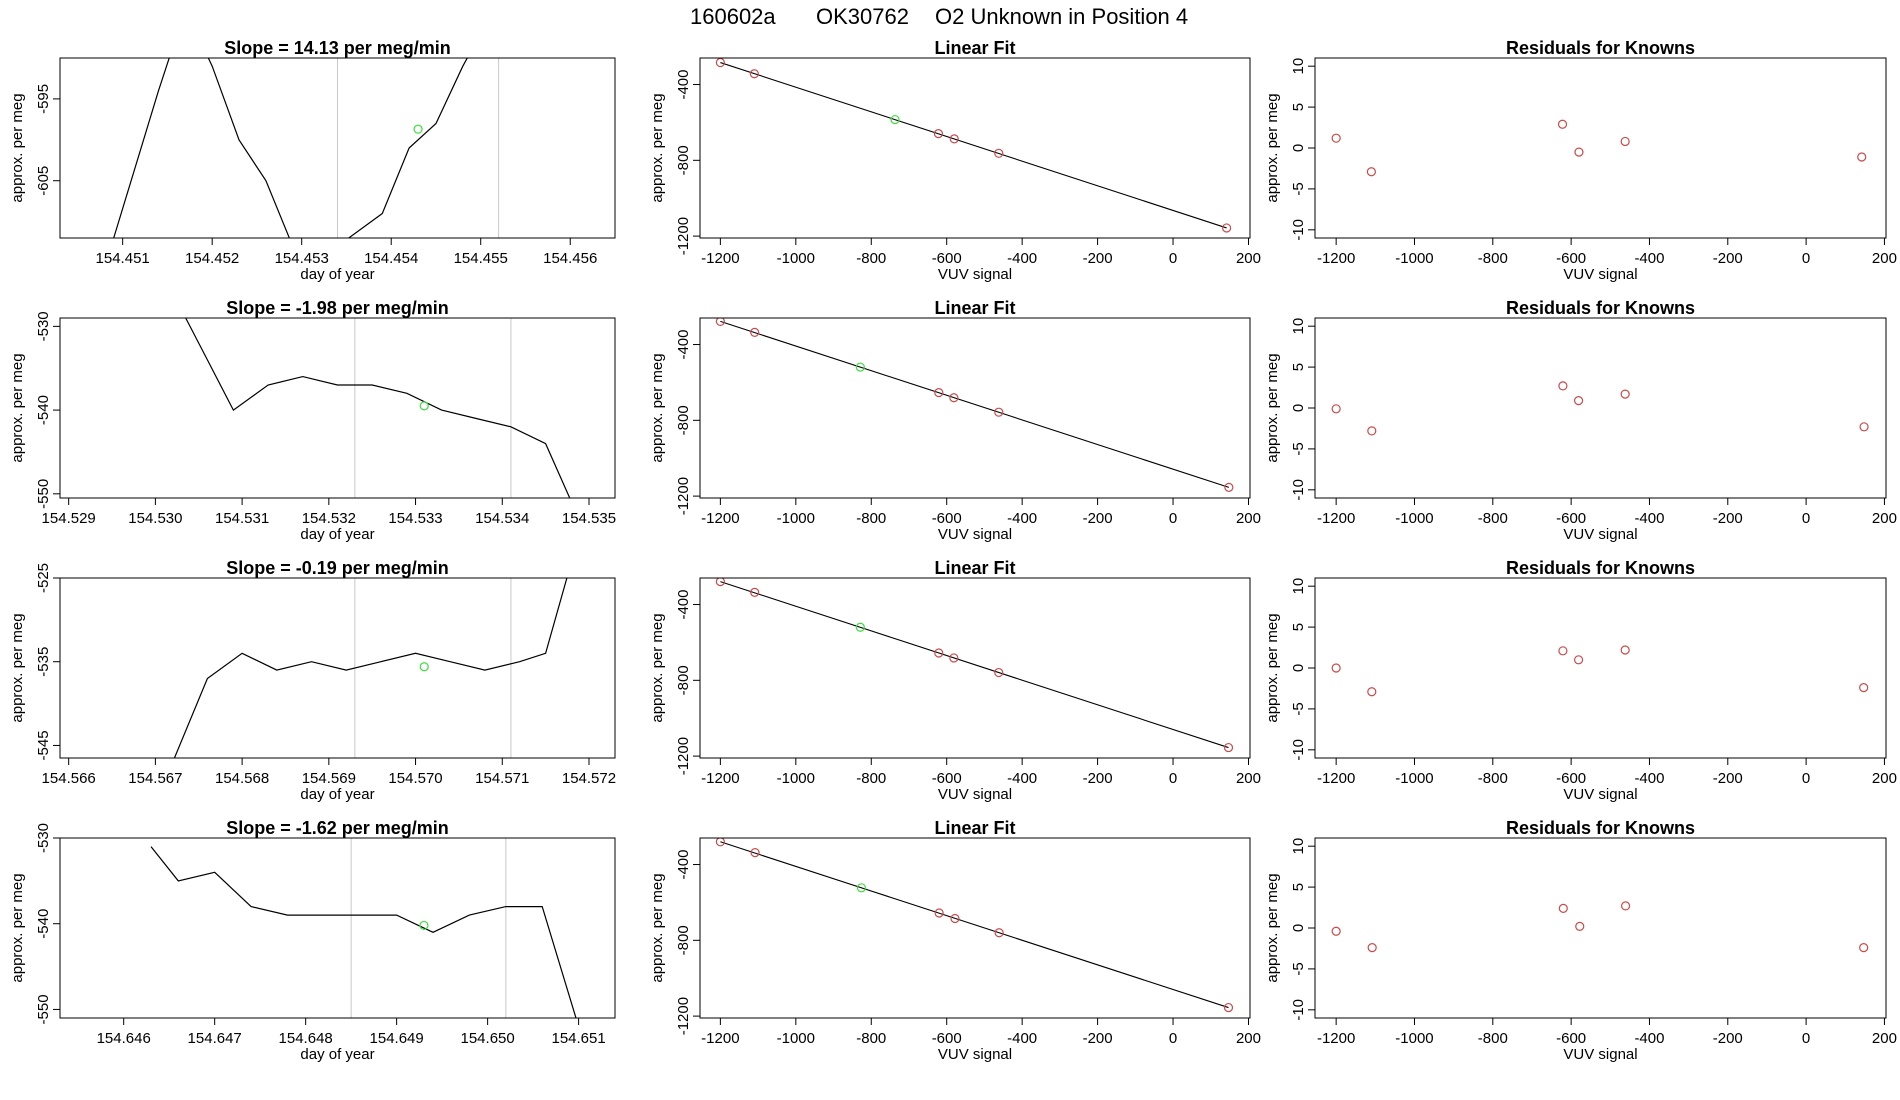 The height and width of the screenshot is (1100, 1900). I want to click on y-tick-label: -400, so click(683, 605).